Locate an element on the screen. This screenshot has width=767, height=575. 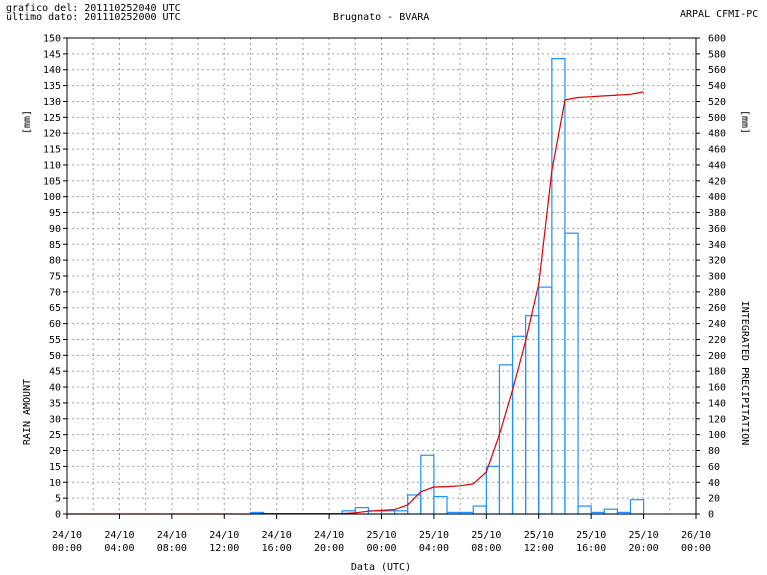
left-unit-label: [mm] is located at coordinates (27, 122).